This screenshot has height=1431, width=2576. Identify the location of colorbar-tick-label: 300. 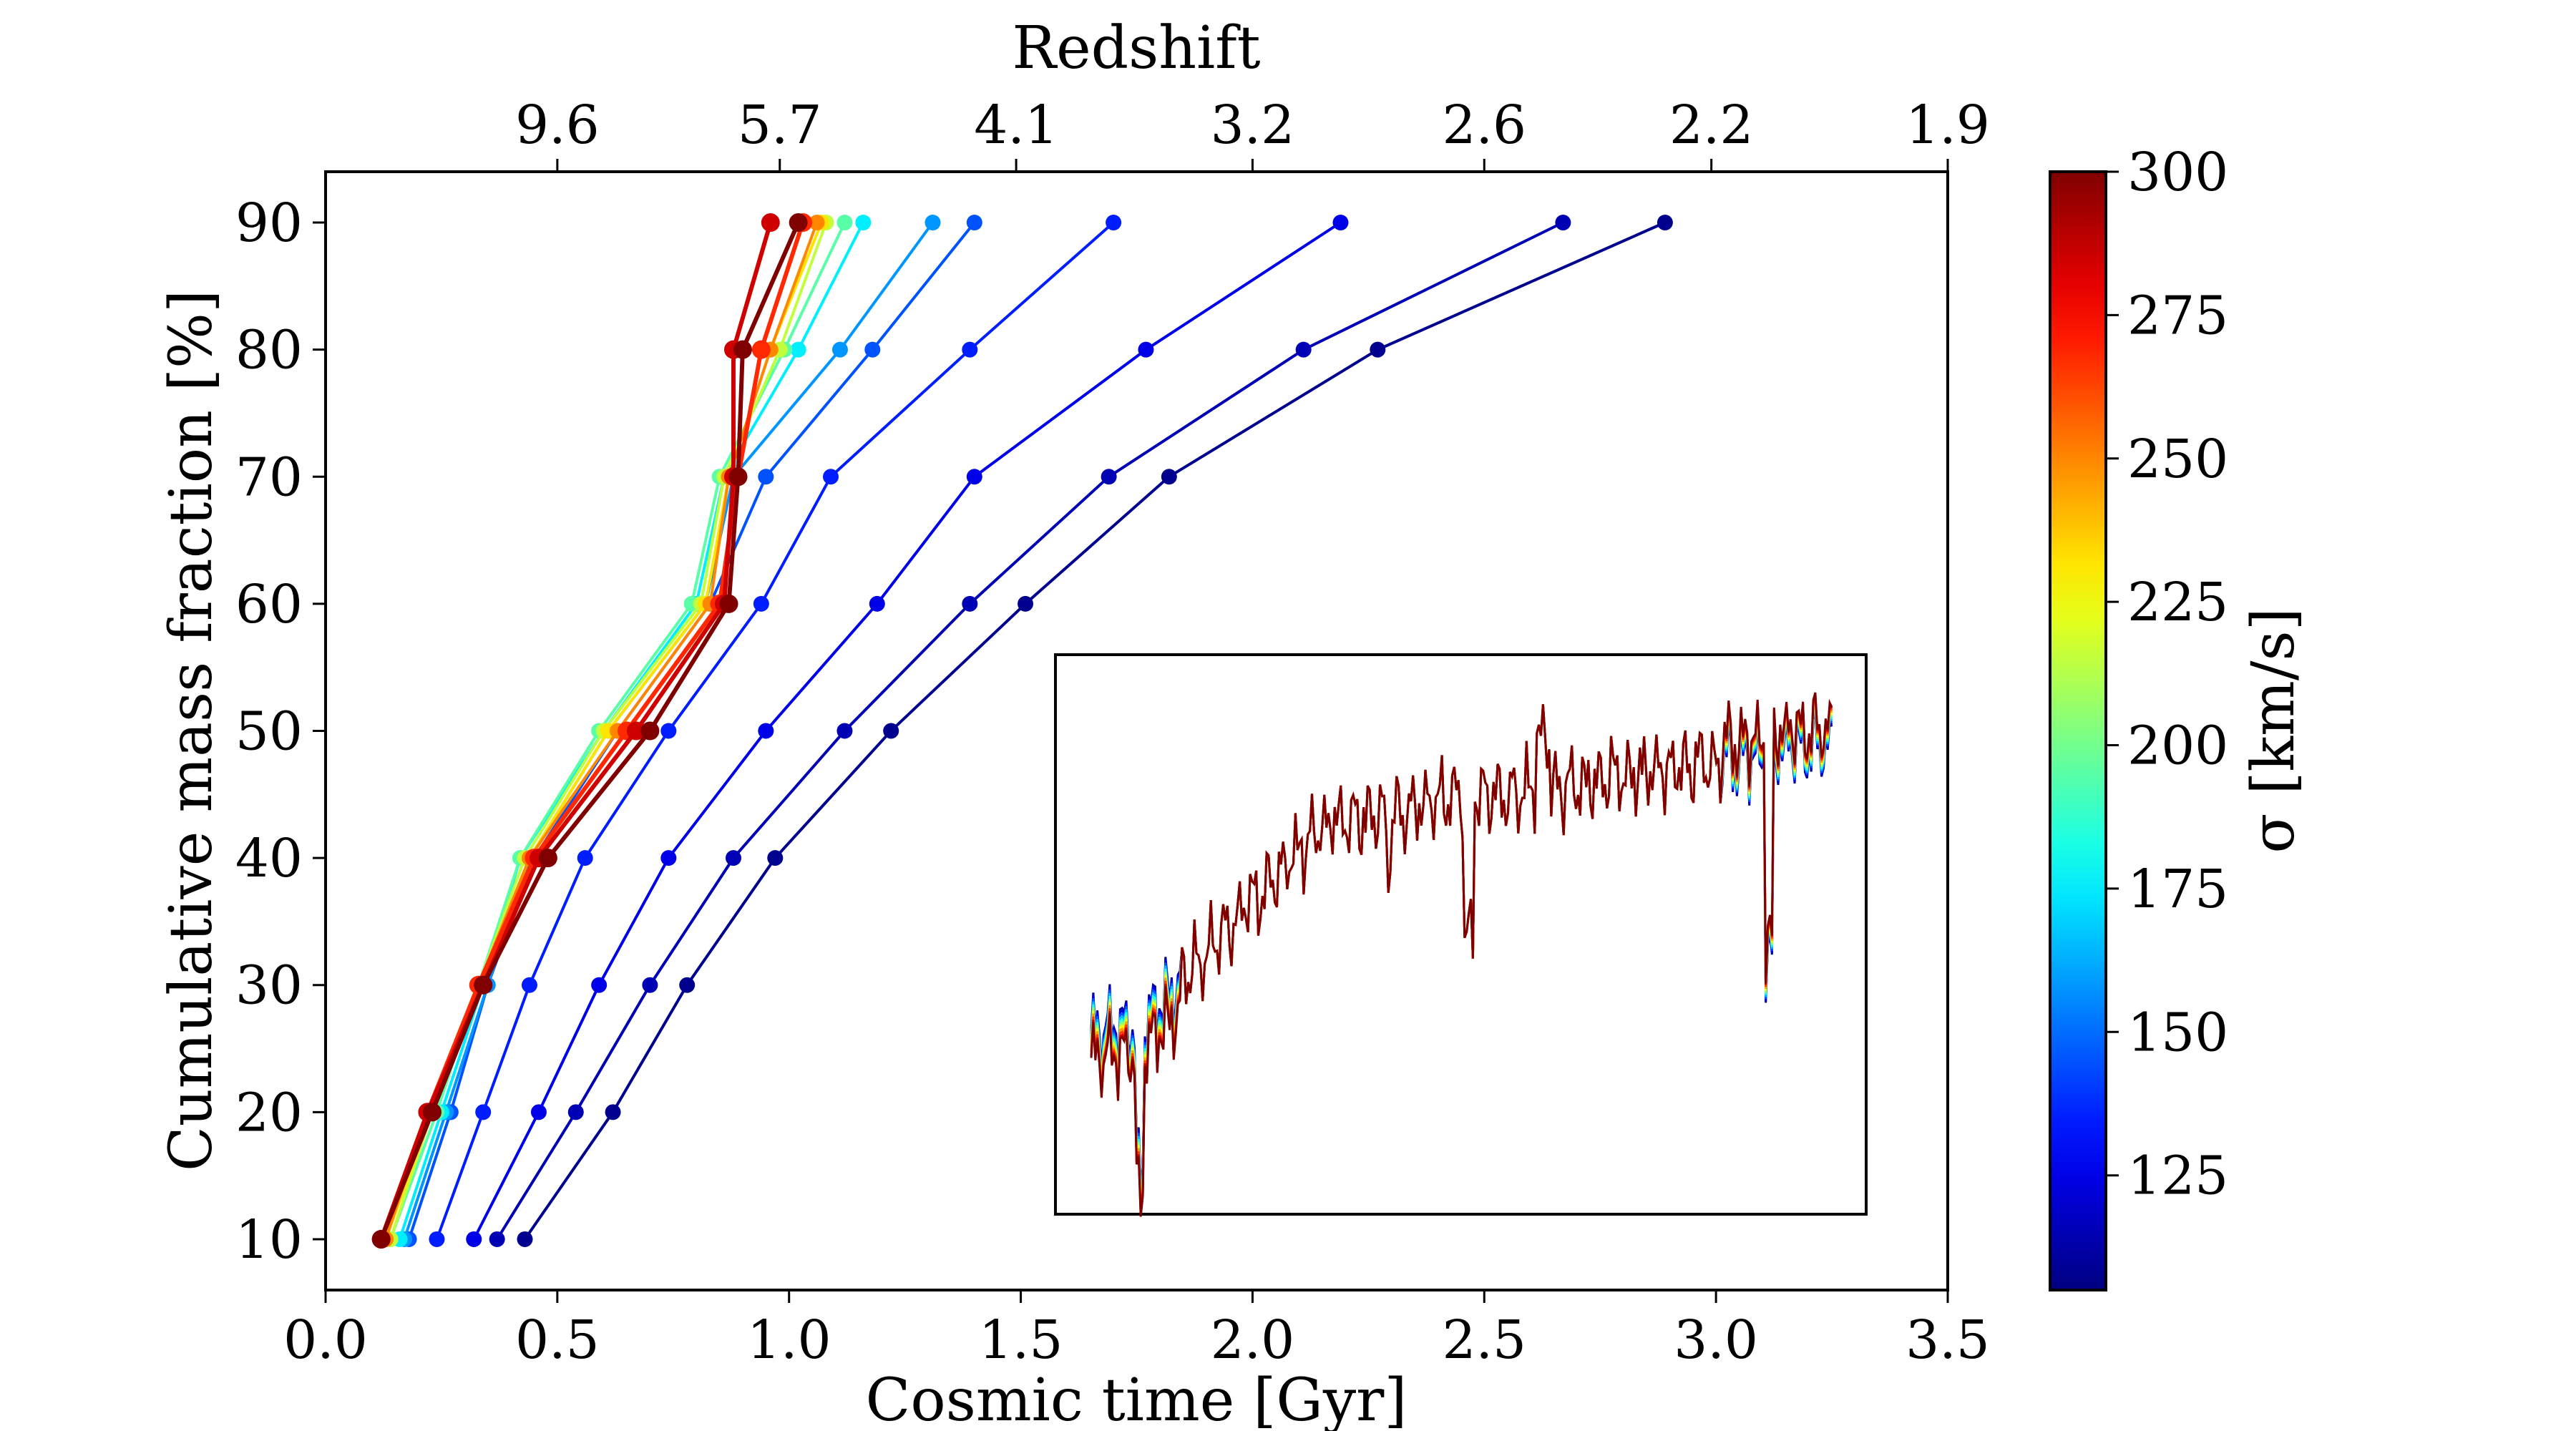
(2177, 172).